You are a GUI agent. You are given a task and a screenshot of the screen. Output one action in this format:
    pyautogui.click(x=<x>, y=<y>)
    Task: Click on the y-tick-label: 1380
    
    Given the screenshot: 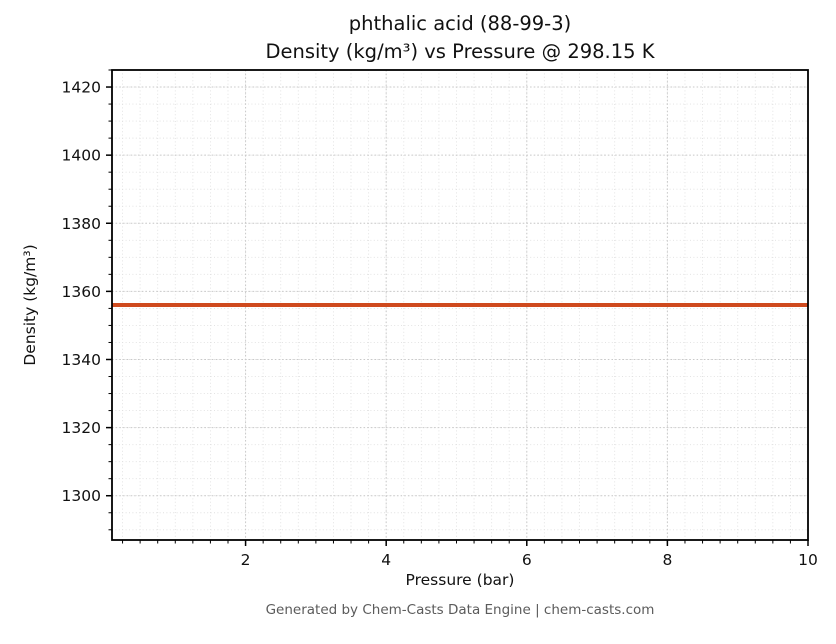 What is the action you would take?
    pyautogui.click(x=81, y=224)
    